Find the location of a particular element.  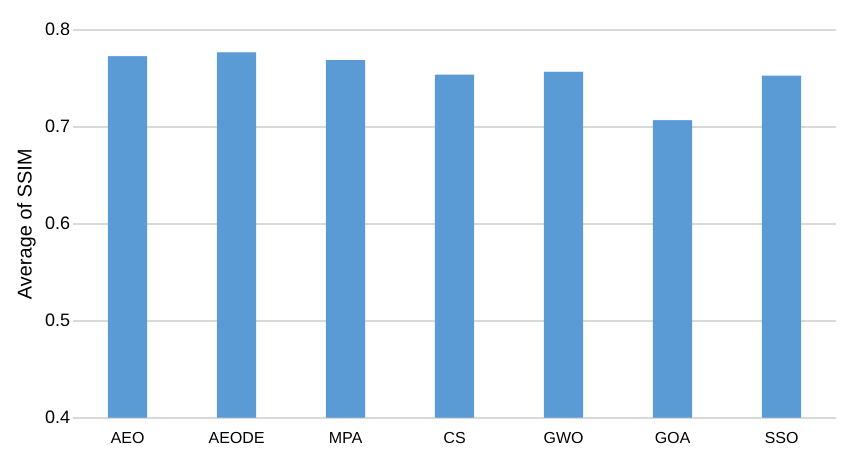

y-tick-label: 0.8 is located at coordinates (57, 28).